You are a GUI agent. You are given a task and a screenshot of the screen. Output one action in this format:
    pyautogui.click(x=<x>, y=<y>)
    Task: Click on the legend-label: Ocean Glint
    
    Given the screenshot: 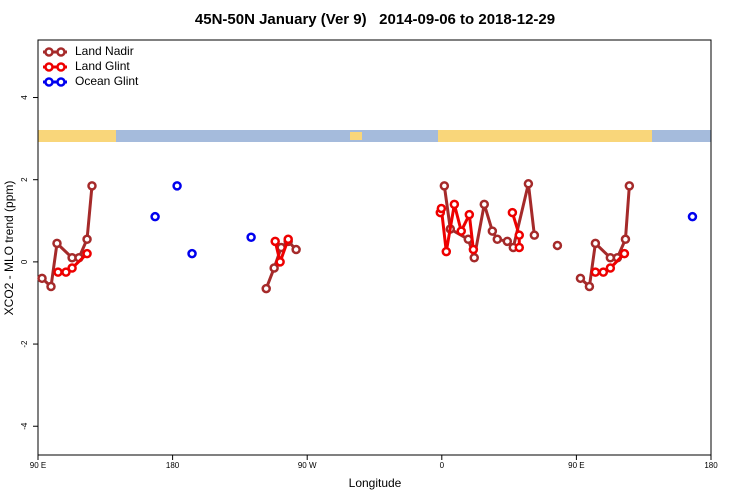 What is the action you would take?
    pyautogui.click(x=107, y=81)
    